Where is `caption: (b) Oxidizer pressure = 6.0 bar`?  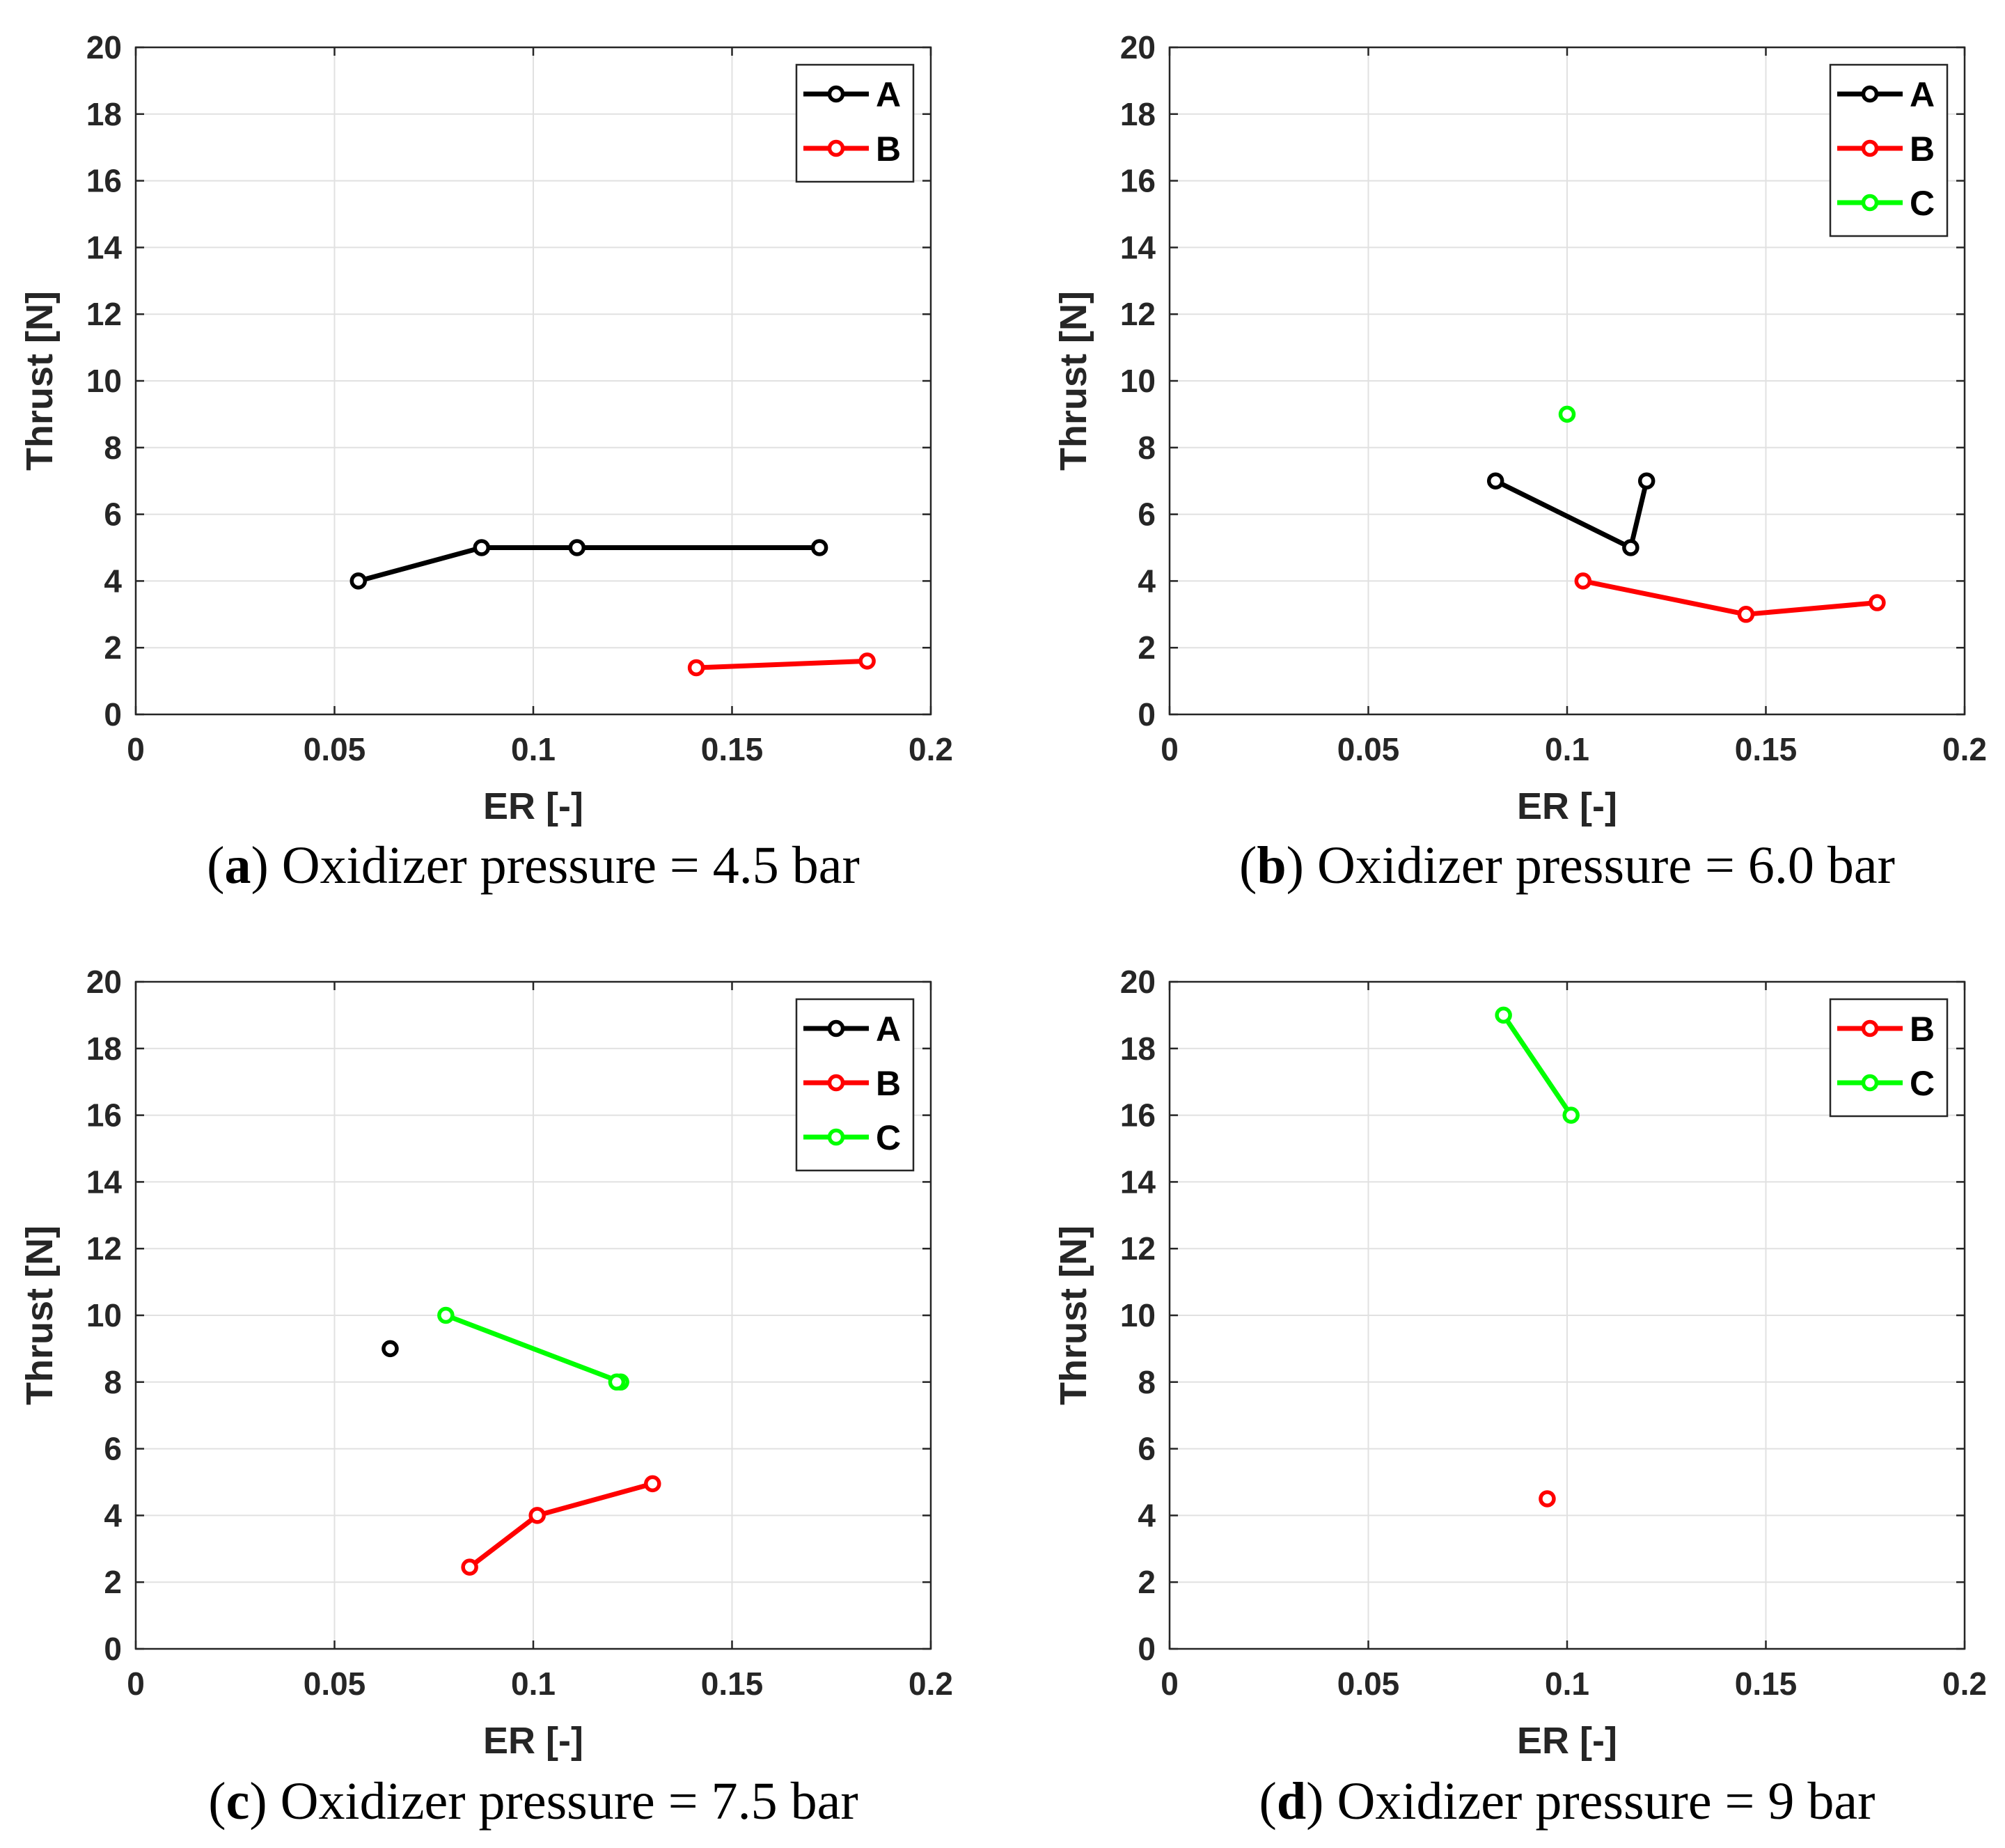 caption: (b) Oxidizer pressure = 6.0 bar is located at coordinates (1567, 865).